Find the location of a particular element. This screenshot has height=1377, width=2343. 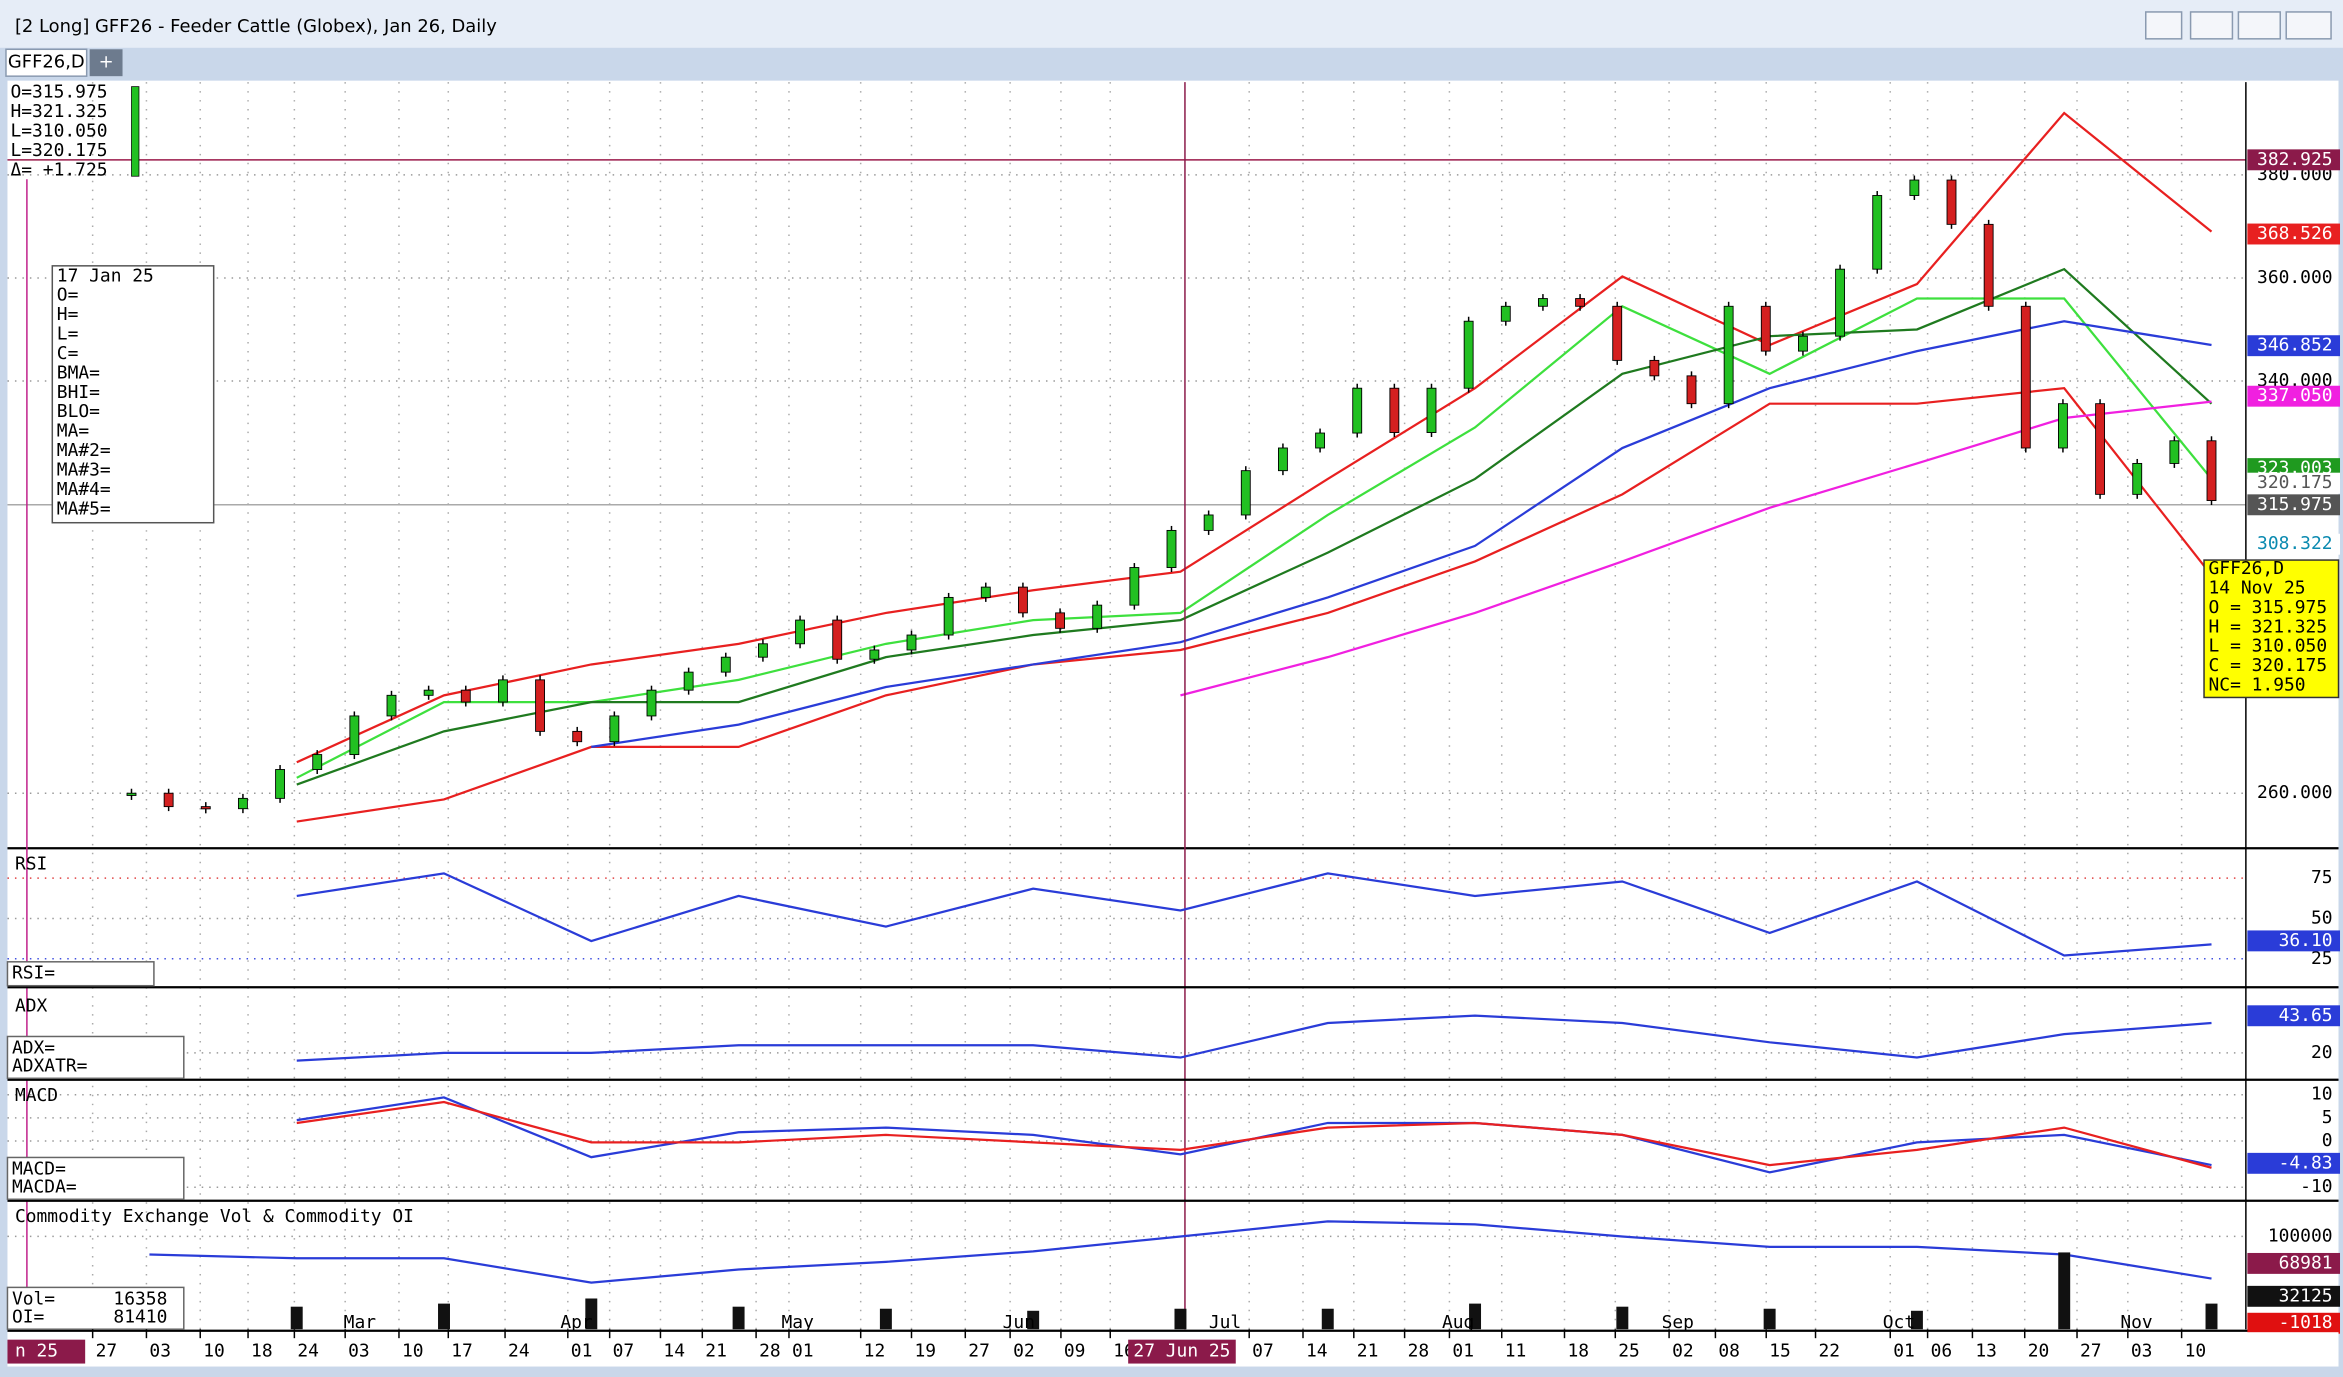

price-label: 315.975 is located at coordinates (2294, 504).